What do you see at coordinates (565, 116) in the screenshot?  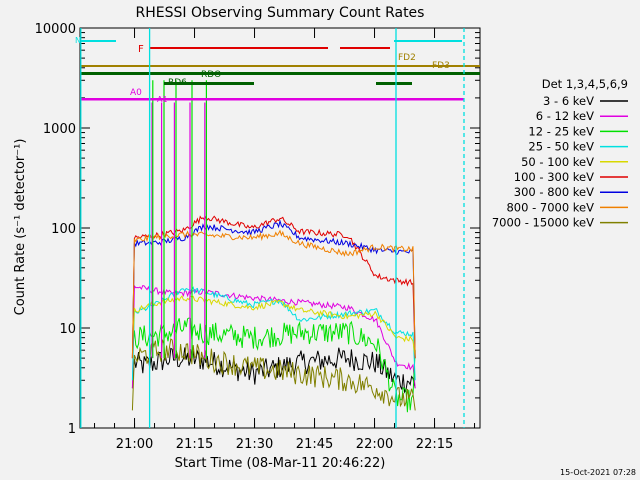 I see `legend-label: 6 - 12 keV` at bounding box center [565, 116].